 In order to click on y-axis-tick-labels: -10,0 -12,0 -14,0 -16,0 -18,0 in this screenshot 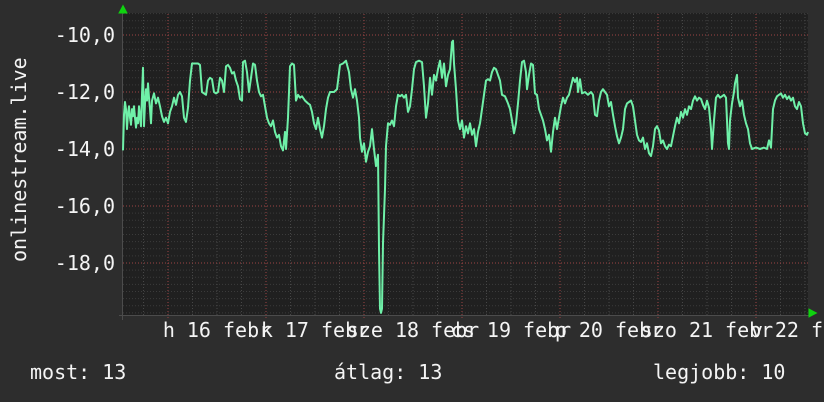, I will do `click(57, 170)`.